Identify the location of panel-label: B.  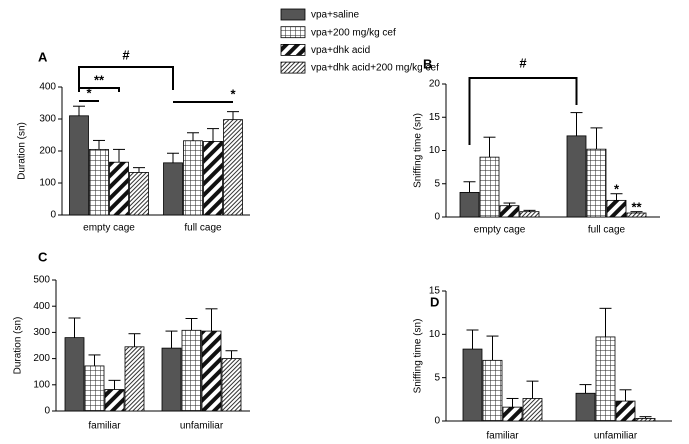
(427, 63).